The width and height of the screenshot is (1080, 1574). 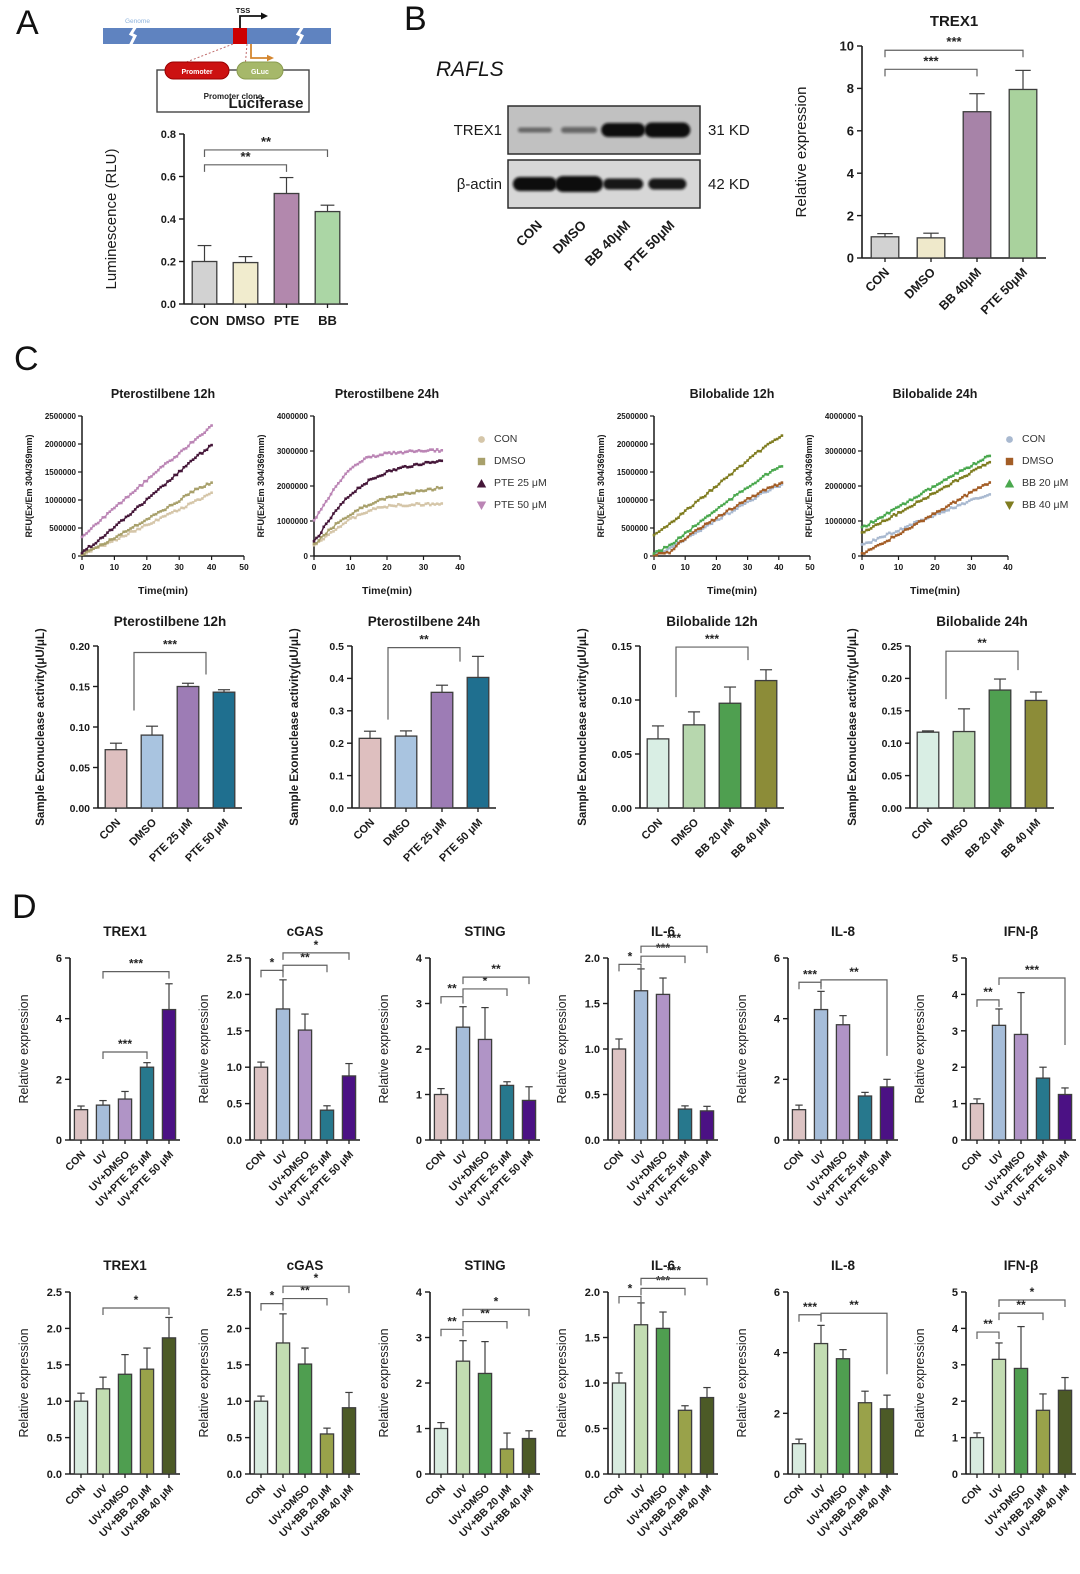 What do you see at coordinates (234, 1105) in the screenshot?
I see `svg-text: 0.5` at bounding box center [234, 1105].